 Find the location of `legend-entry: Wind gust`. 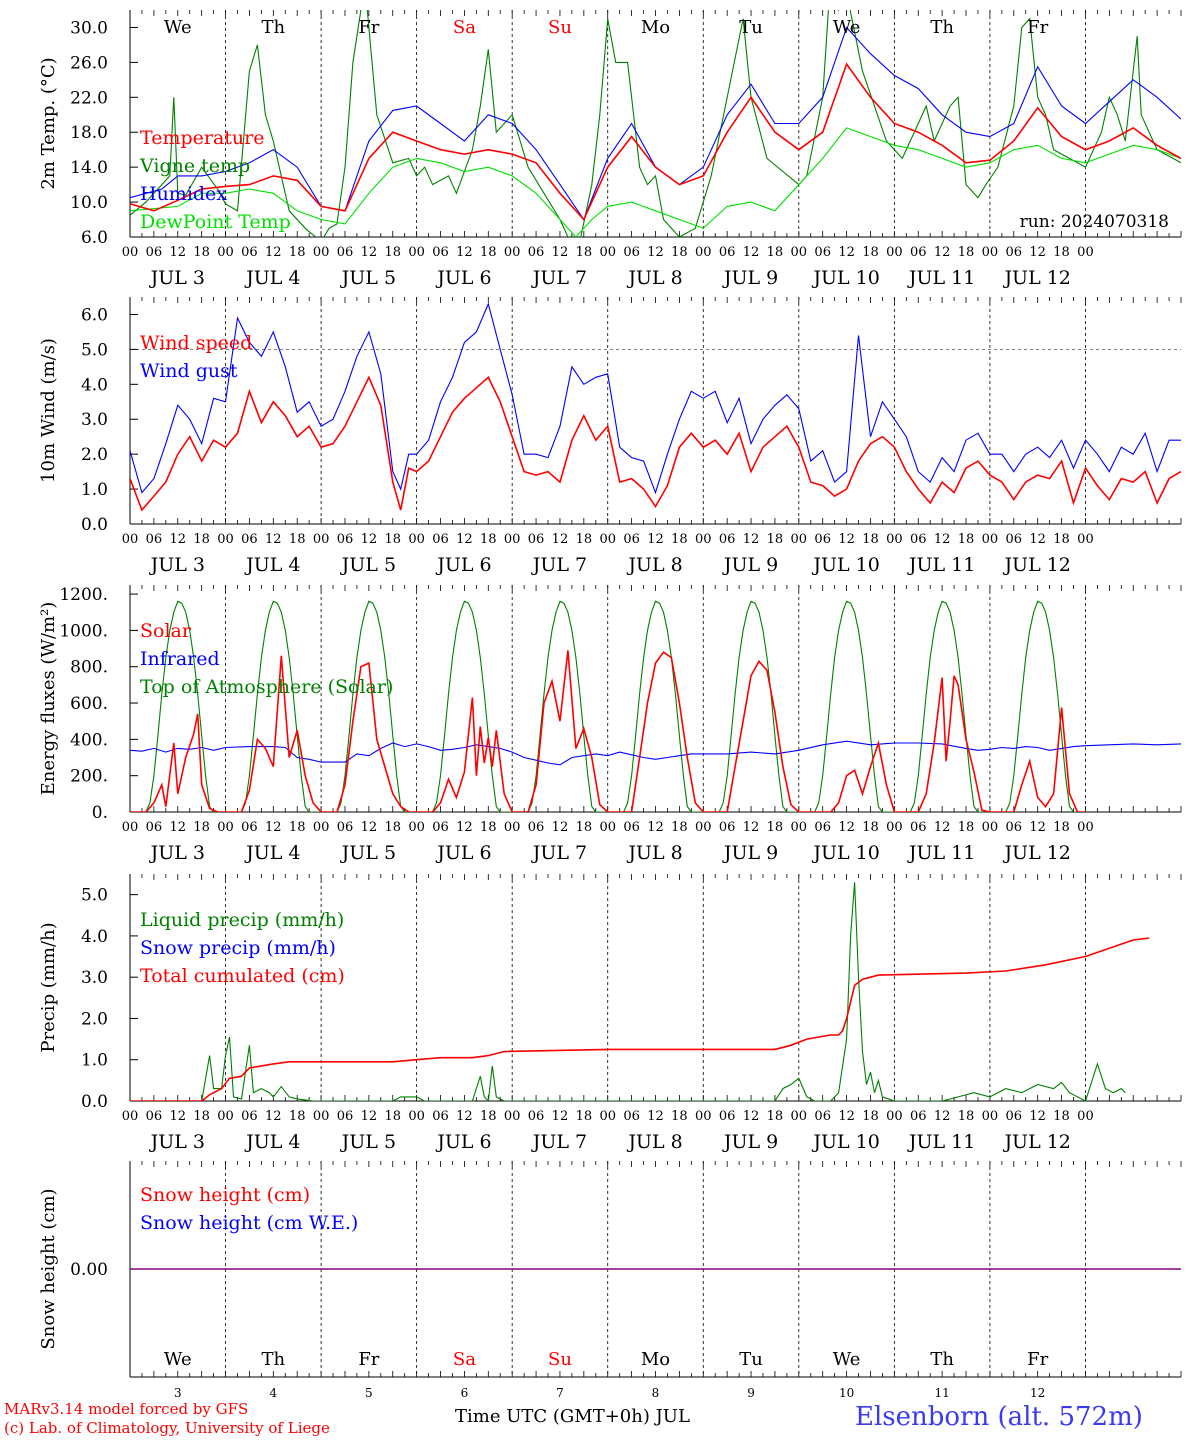

legend-entry: Wind gust is located at coordinates (189, 371).